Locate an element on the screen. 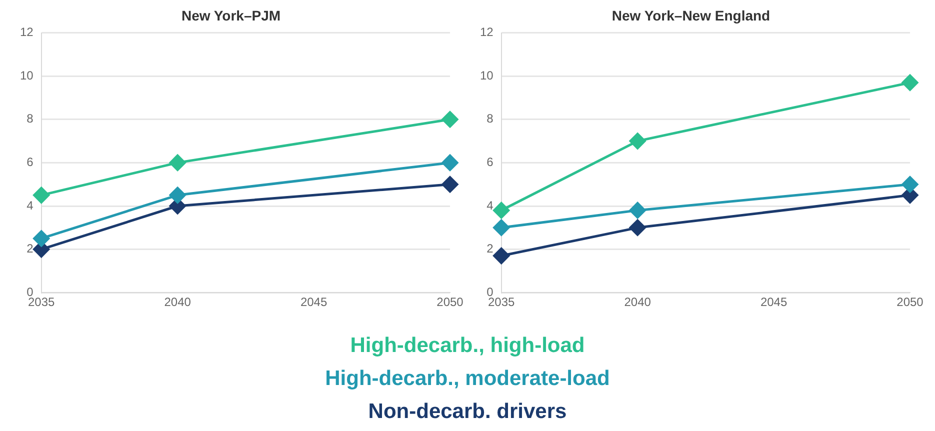 The image size is (935, 431). text: High-decarb., high-load is located at coordinates (467, 346).